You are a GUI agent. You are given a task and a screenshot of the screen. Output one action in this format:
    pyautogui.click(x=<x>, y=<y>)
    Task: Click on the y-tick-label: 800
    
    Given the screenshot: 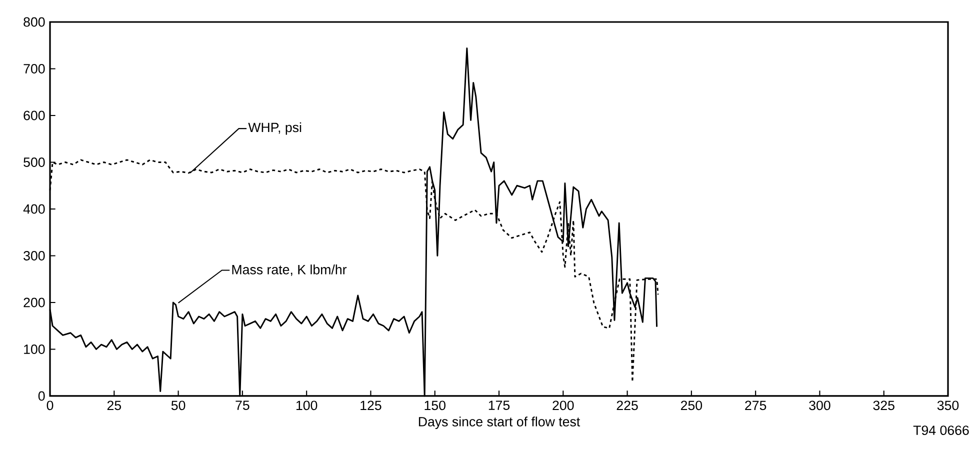 What is the action you would take?
    pyautogui.click(x=34, y=22)
    